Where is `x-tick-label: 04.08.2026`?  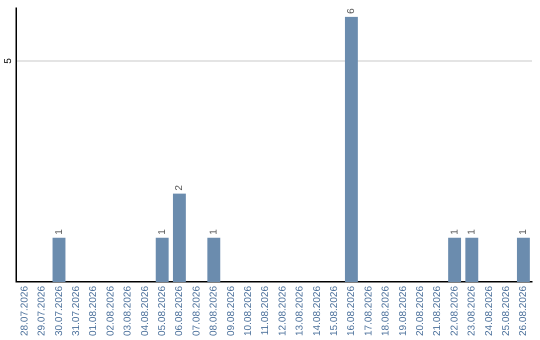
x-tick-label: 04.08.2026 is located at coordinates (145, 311).